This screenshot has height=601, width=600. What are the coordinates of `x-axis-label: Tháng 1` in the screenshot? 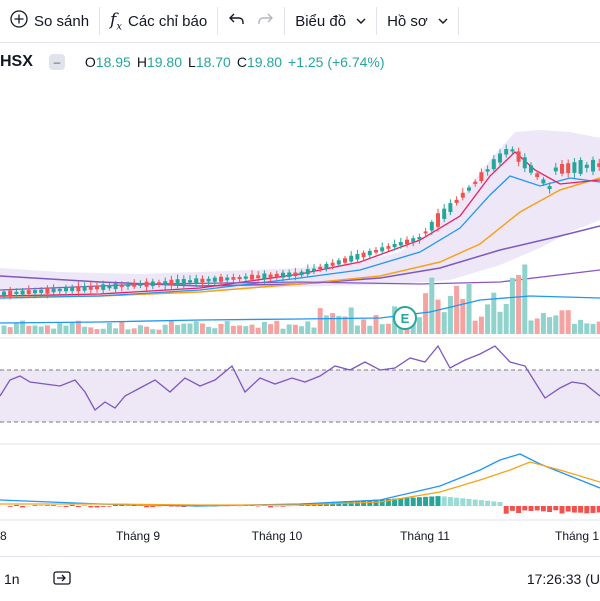 It's located at (577, 536).